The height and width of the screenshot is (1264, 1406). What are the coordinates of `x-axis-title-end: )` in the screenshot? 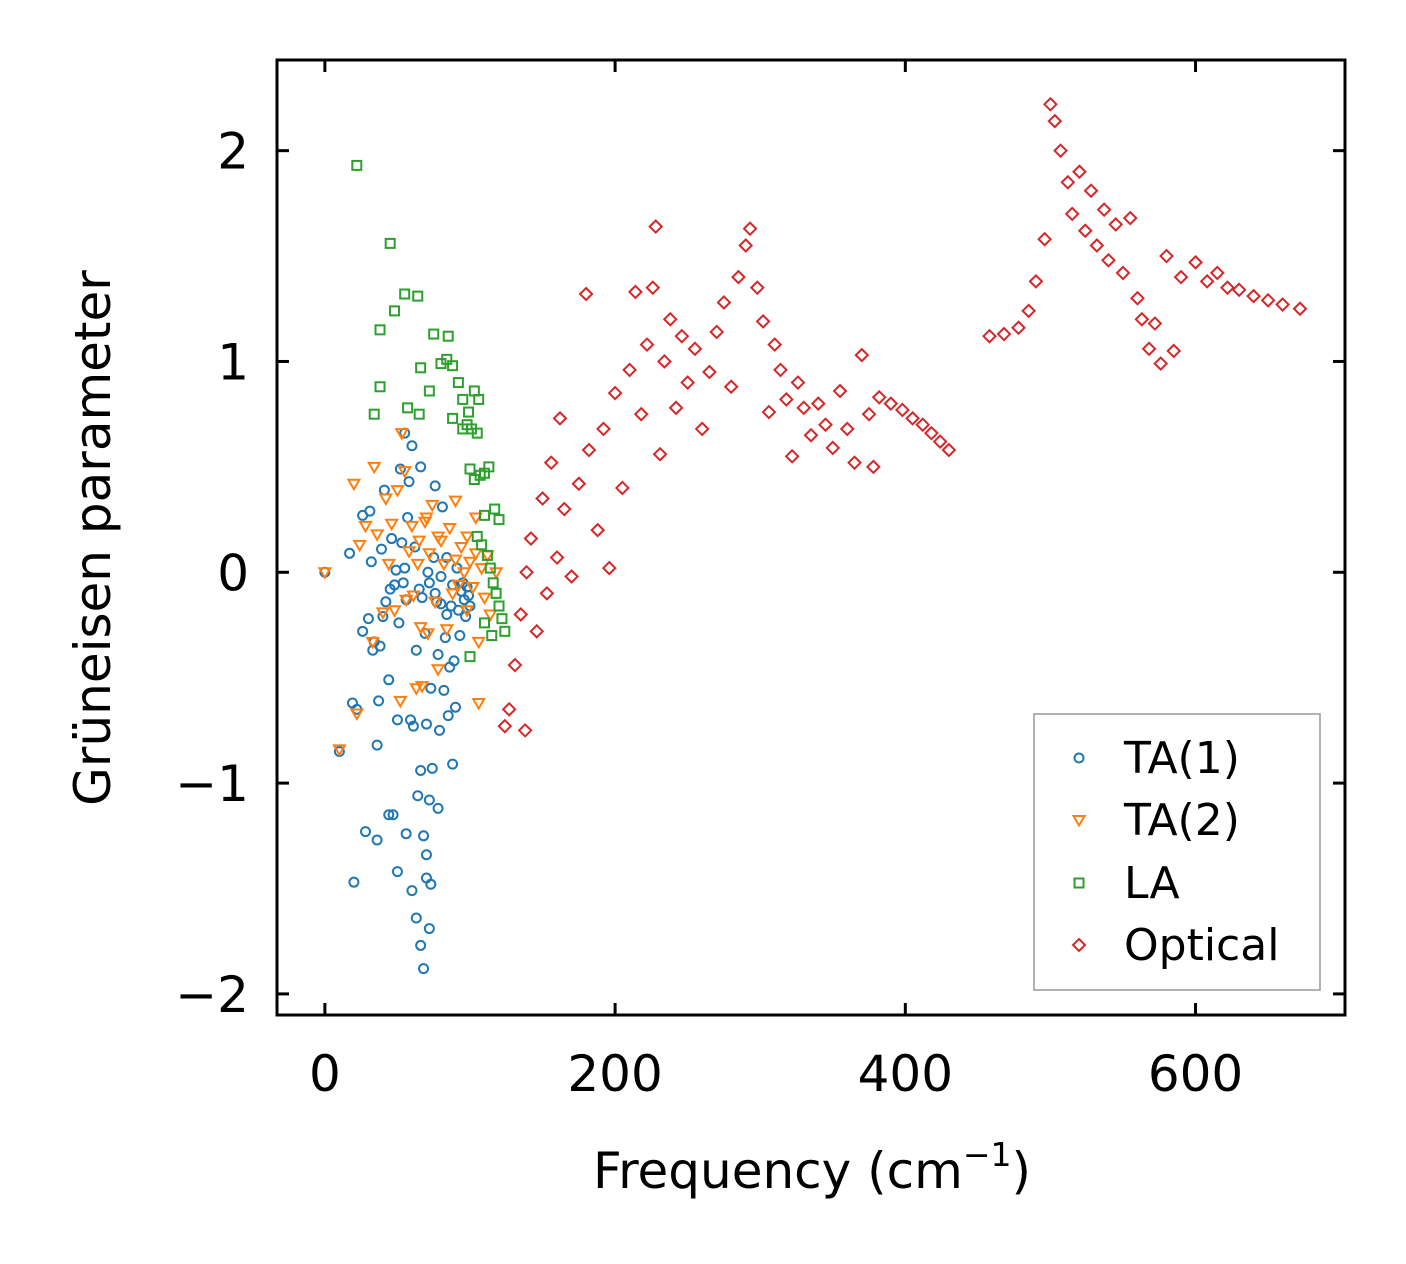 It's located at (1022, 1171).